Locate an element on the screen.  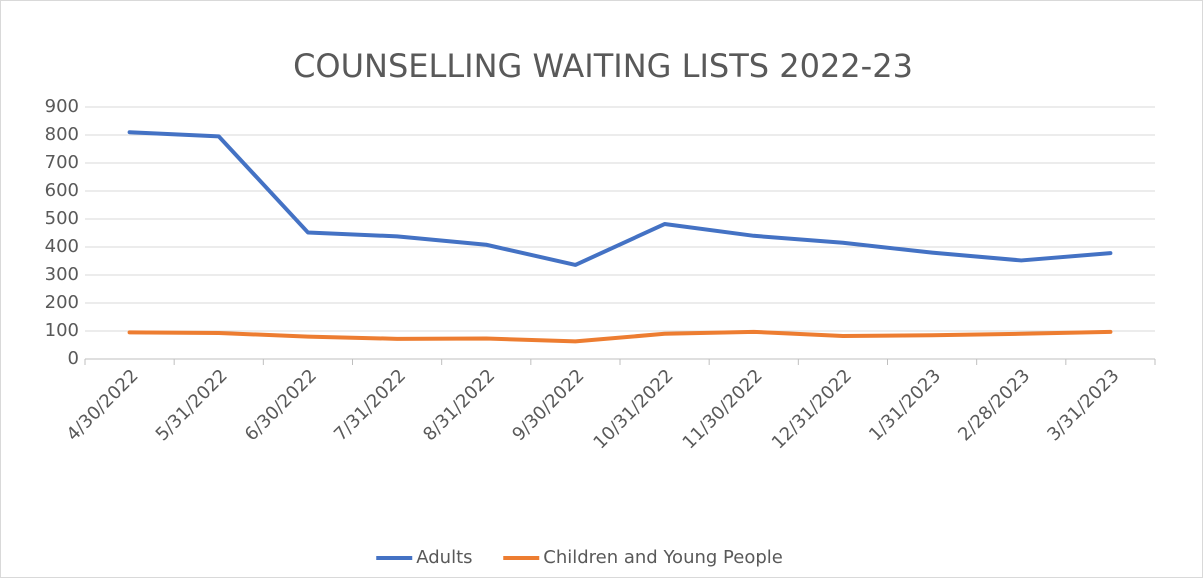
y-tick-label: 800 is located at coordinates (62, 134).